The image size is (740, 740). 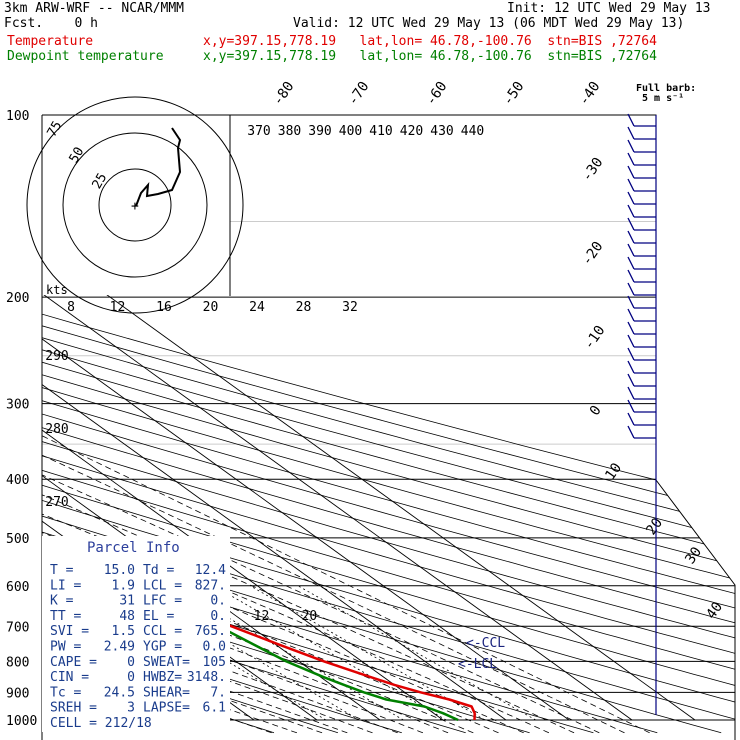 I want to click on hodograph-ring-label: 75, so click(x=55, y=129).